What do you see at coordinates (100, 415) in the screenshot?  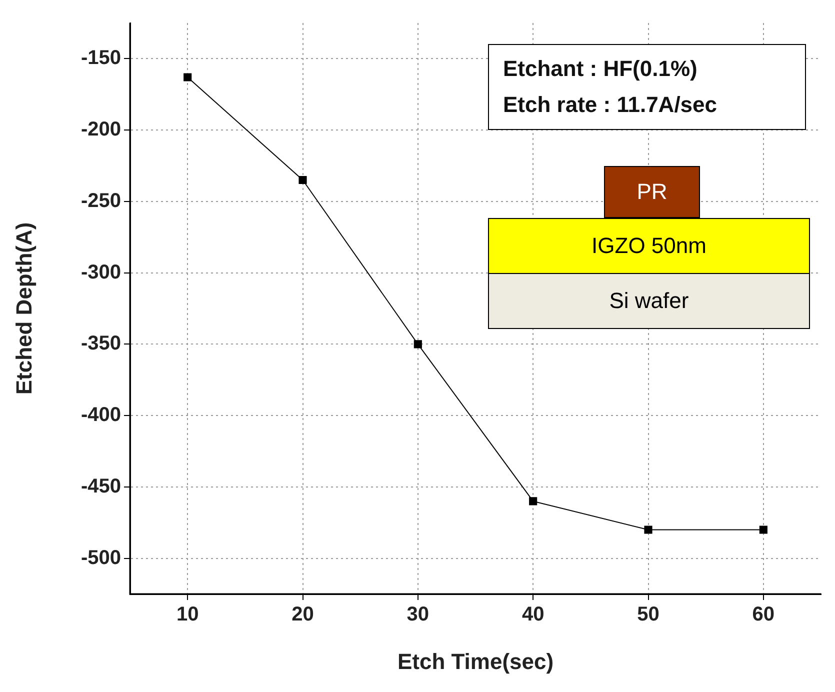 I see `y-tick-label: -400` at bounding box center [100, 415].